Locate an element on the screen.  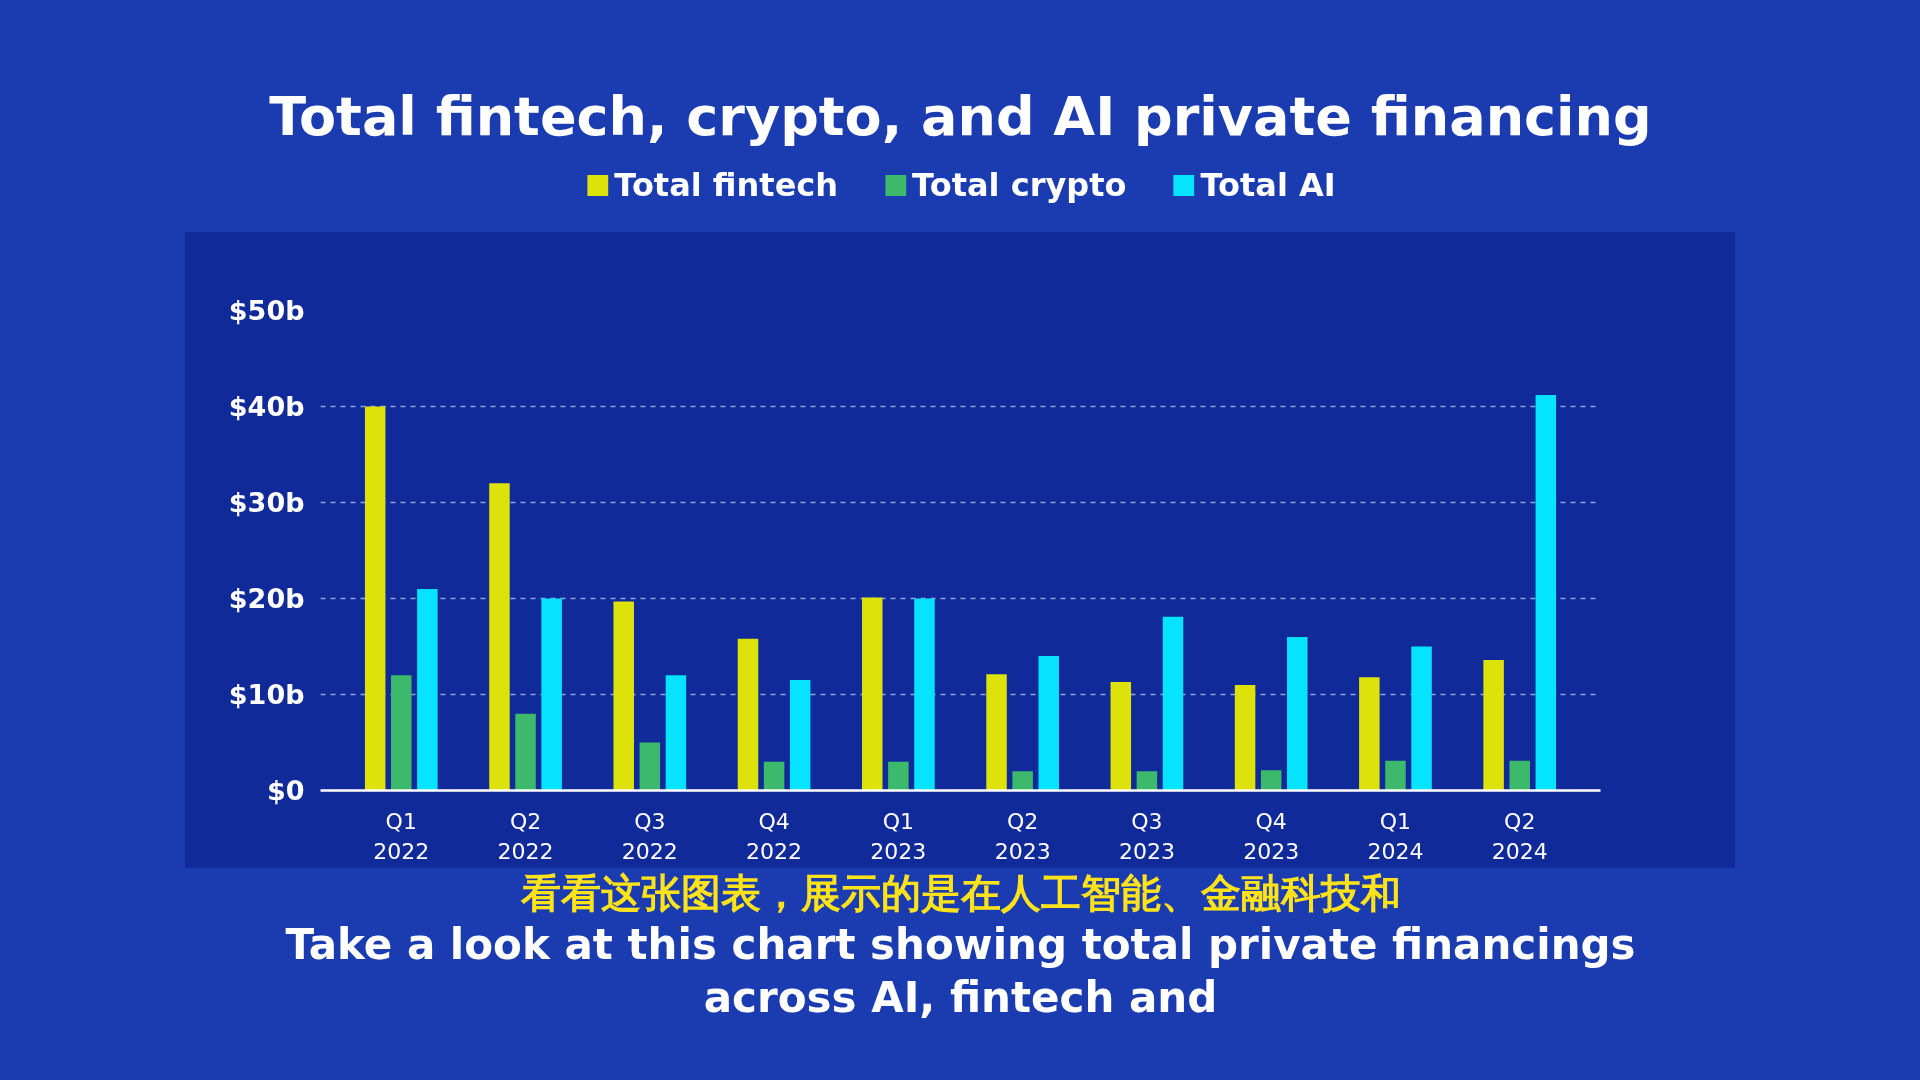
legend-label: Total AI is located at coordinates (1268, 185).